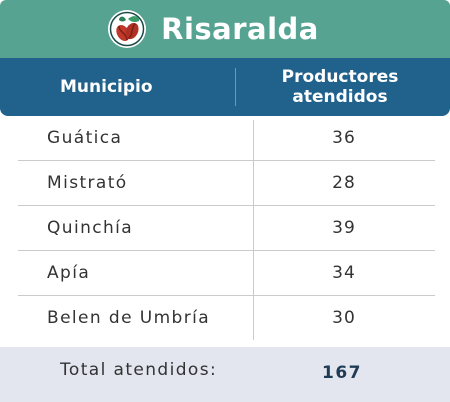 This screenshot has height=402, width=450. Describe the element at coordinates (344, 183) in the screenshot. I see `cell-productores: 28` at that location.